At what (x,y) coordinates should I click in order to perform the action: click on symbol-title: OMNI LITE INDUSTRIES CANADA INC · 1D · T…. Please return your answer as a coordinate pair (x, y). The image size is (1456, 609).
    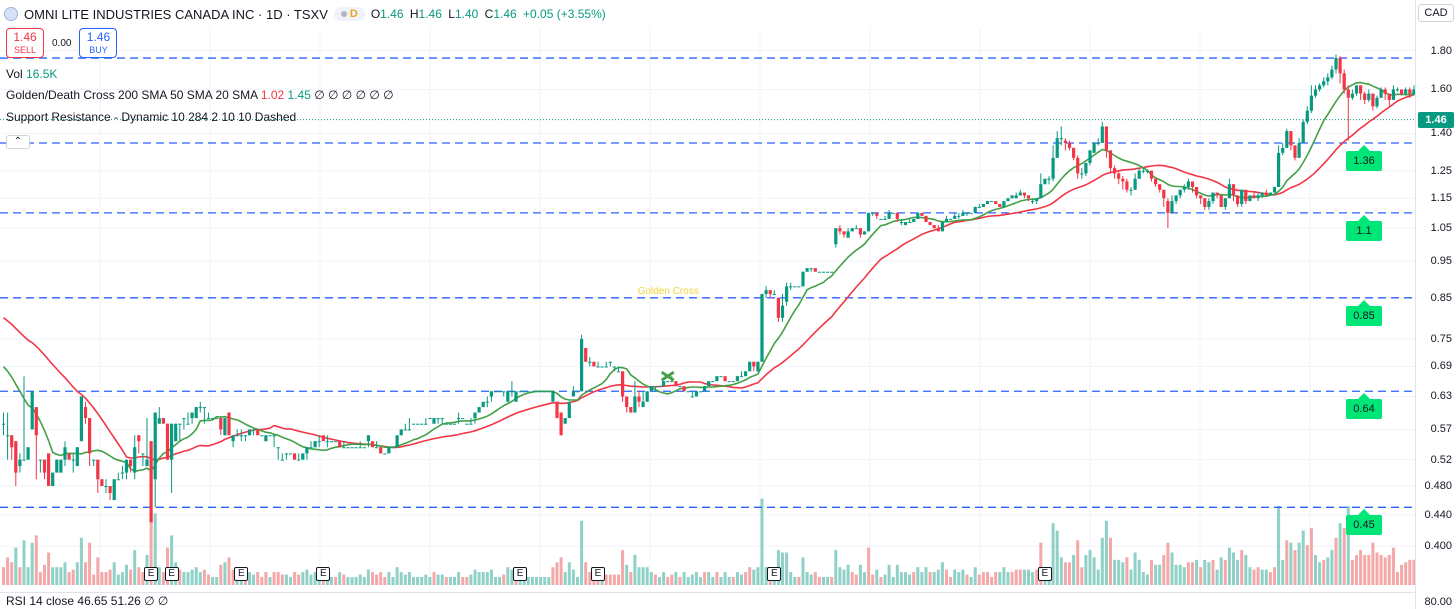
    Looking at the image, I should click on (176, 14).